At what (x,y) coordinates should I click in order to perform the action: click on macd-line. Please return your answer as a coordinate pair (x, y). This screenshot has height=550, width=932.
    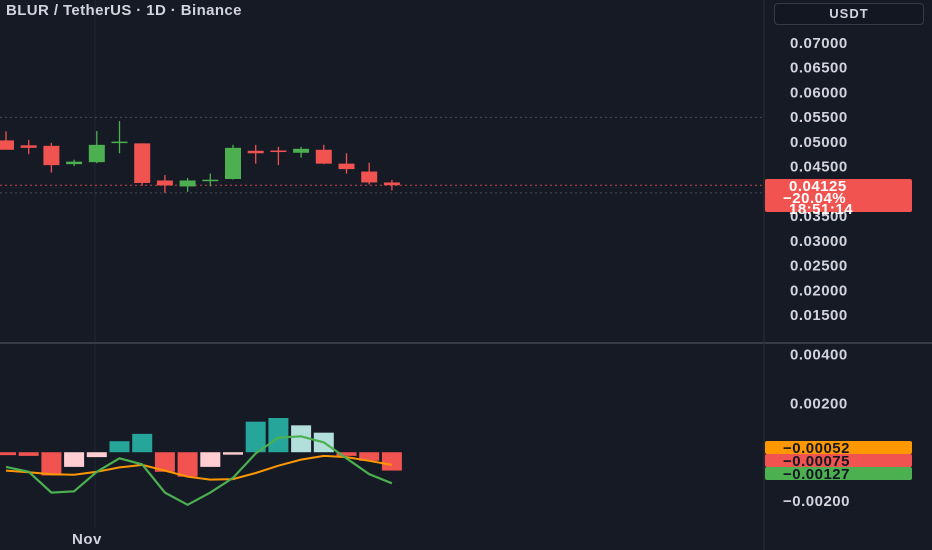
    Looking at the image, I should click on (199, 471).